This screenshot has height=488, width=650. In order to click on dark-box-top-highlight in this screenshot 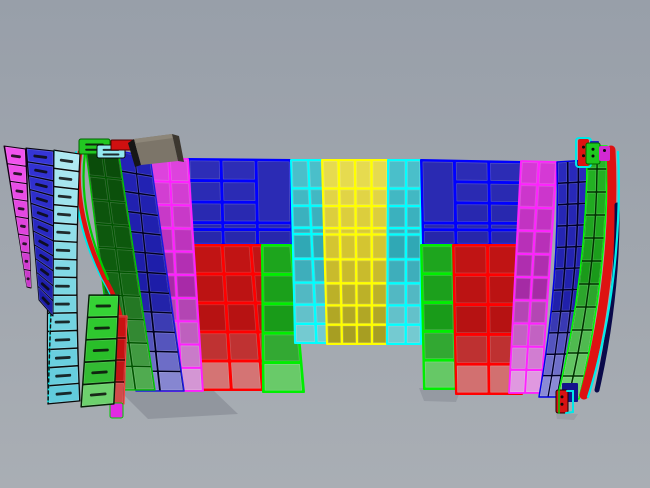, I will do `click(153, 138)`.